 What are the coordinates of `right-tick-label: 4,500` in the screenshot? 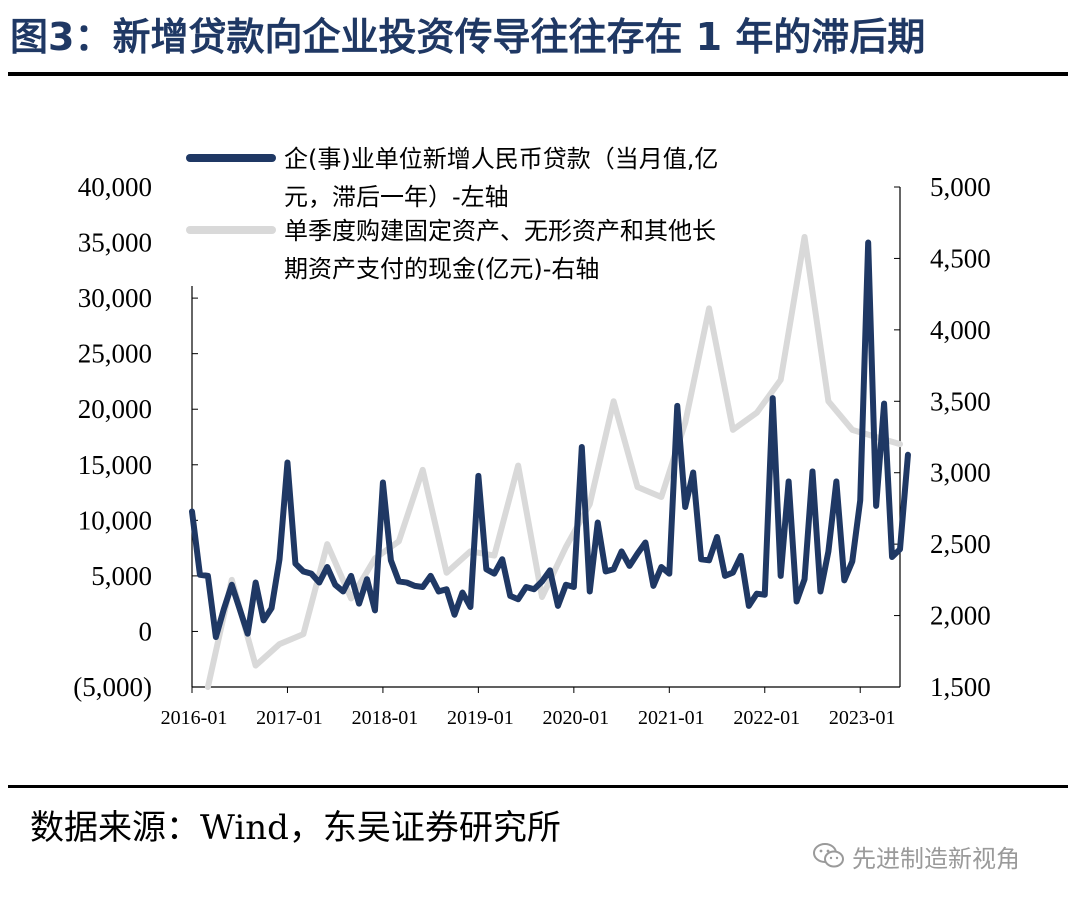 It's located at (960, 258).